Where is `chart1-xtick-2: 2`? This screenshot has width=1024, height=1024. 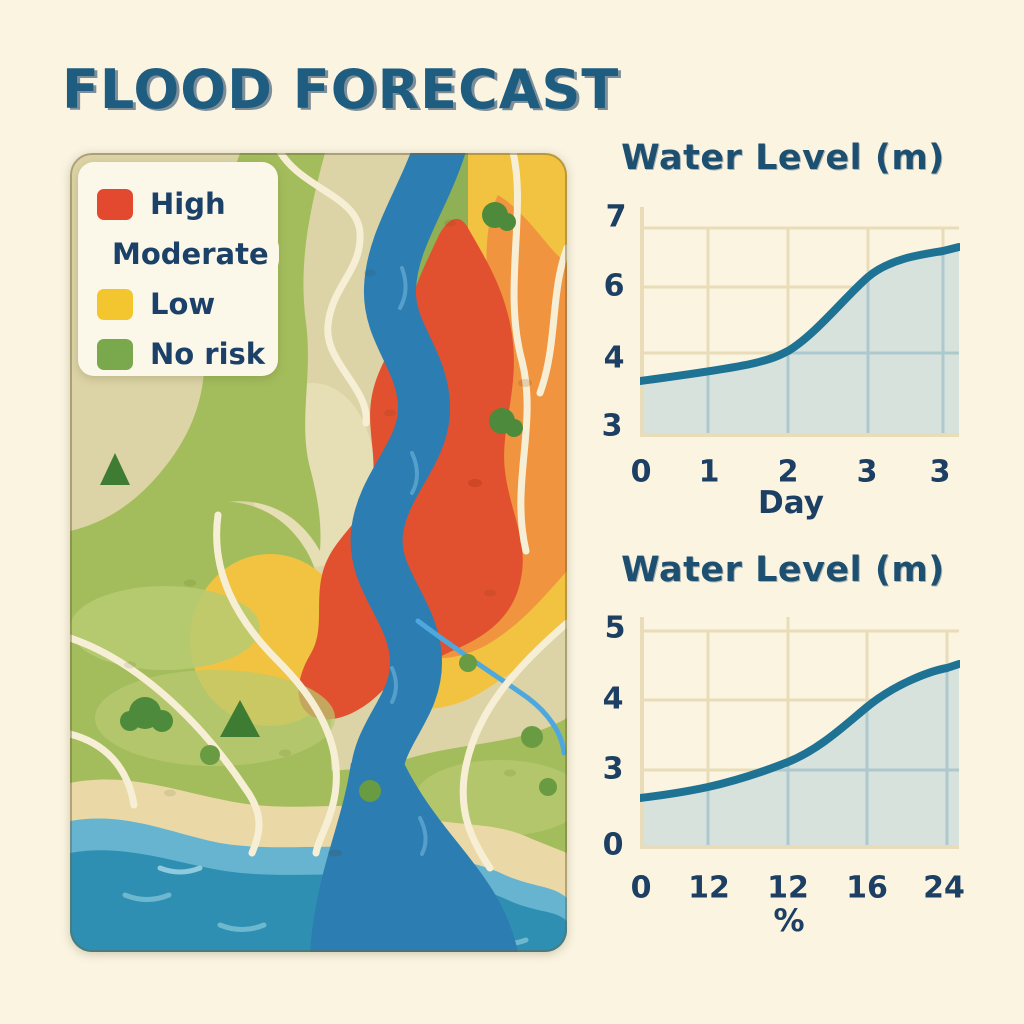 chart1-xtick-2: 2 is located at coordinates (788, 472).